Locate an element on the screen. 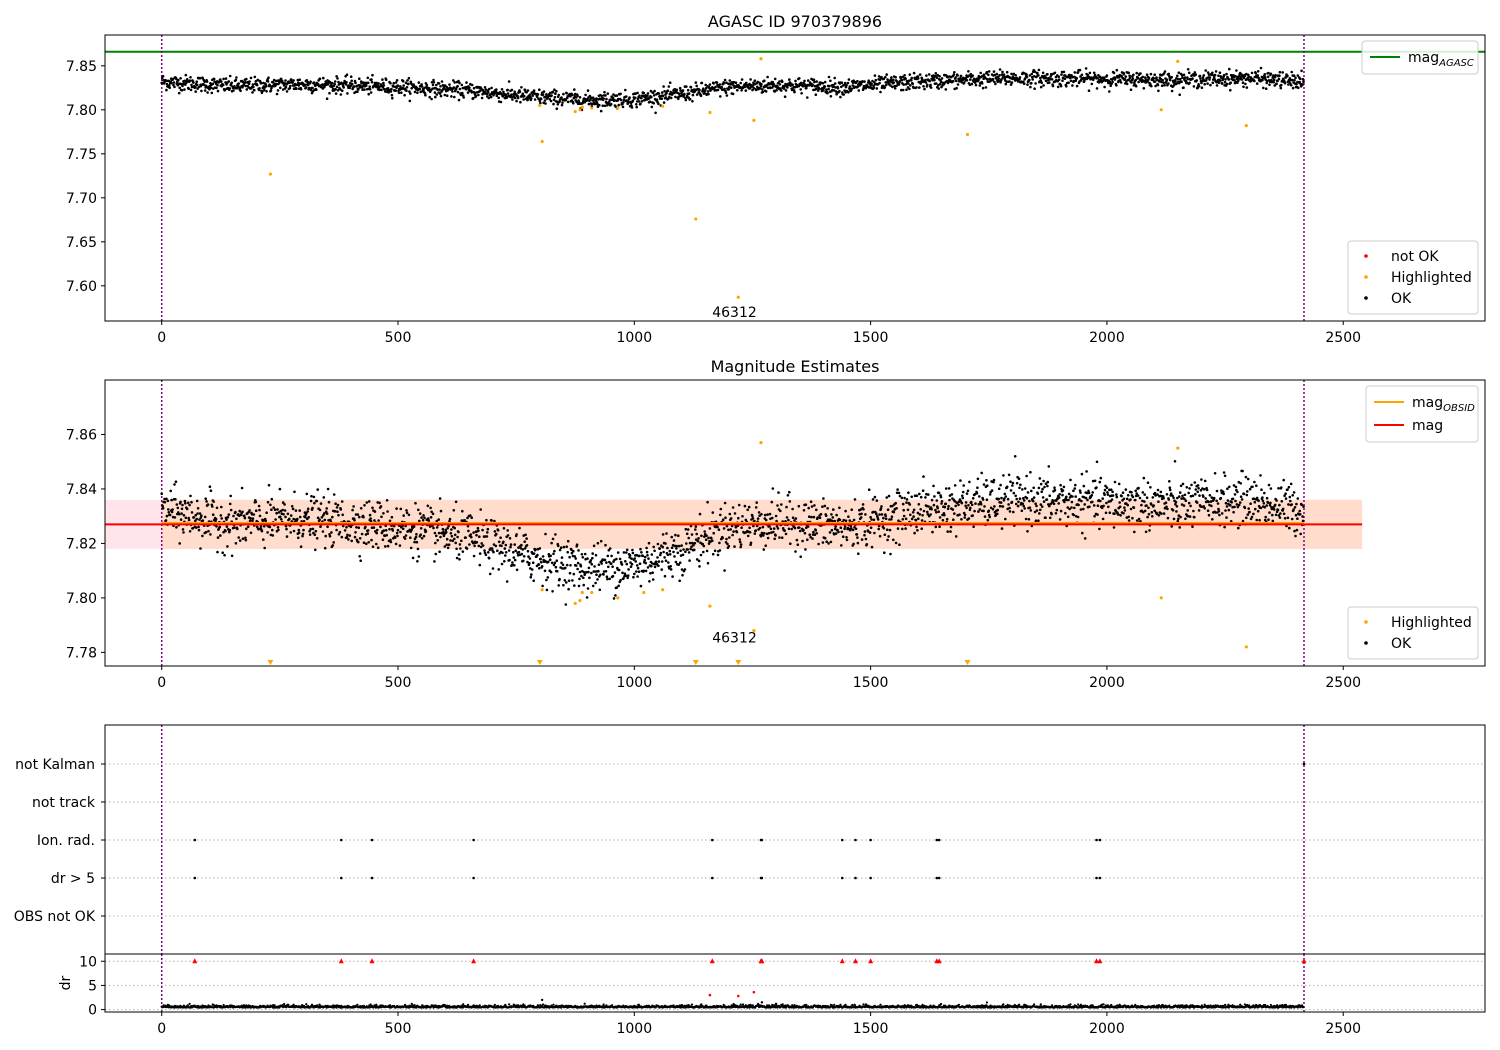 The image size is (1500, 1050). estimates-legend-line-subscript: OBSID is located at coordinates (1459, 408).